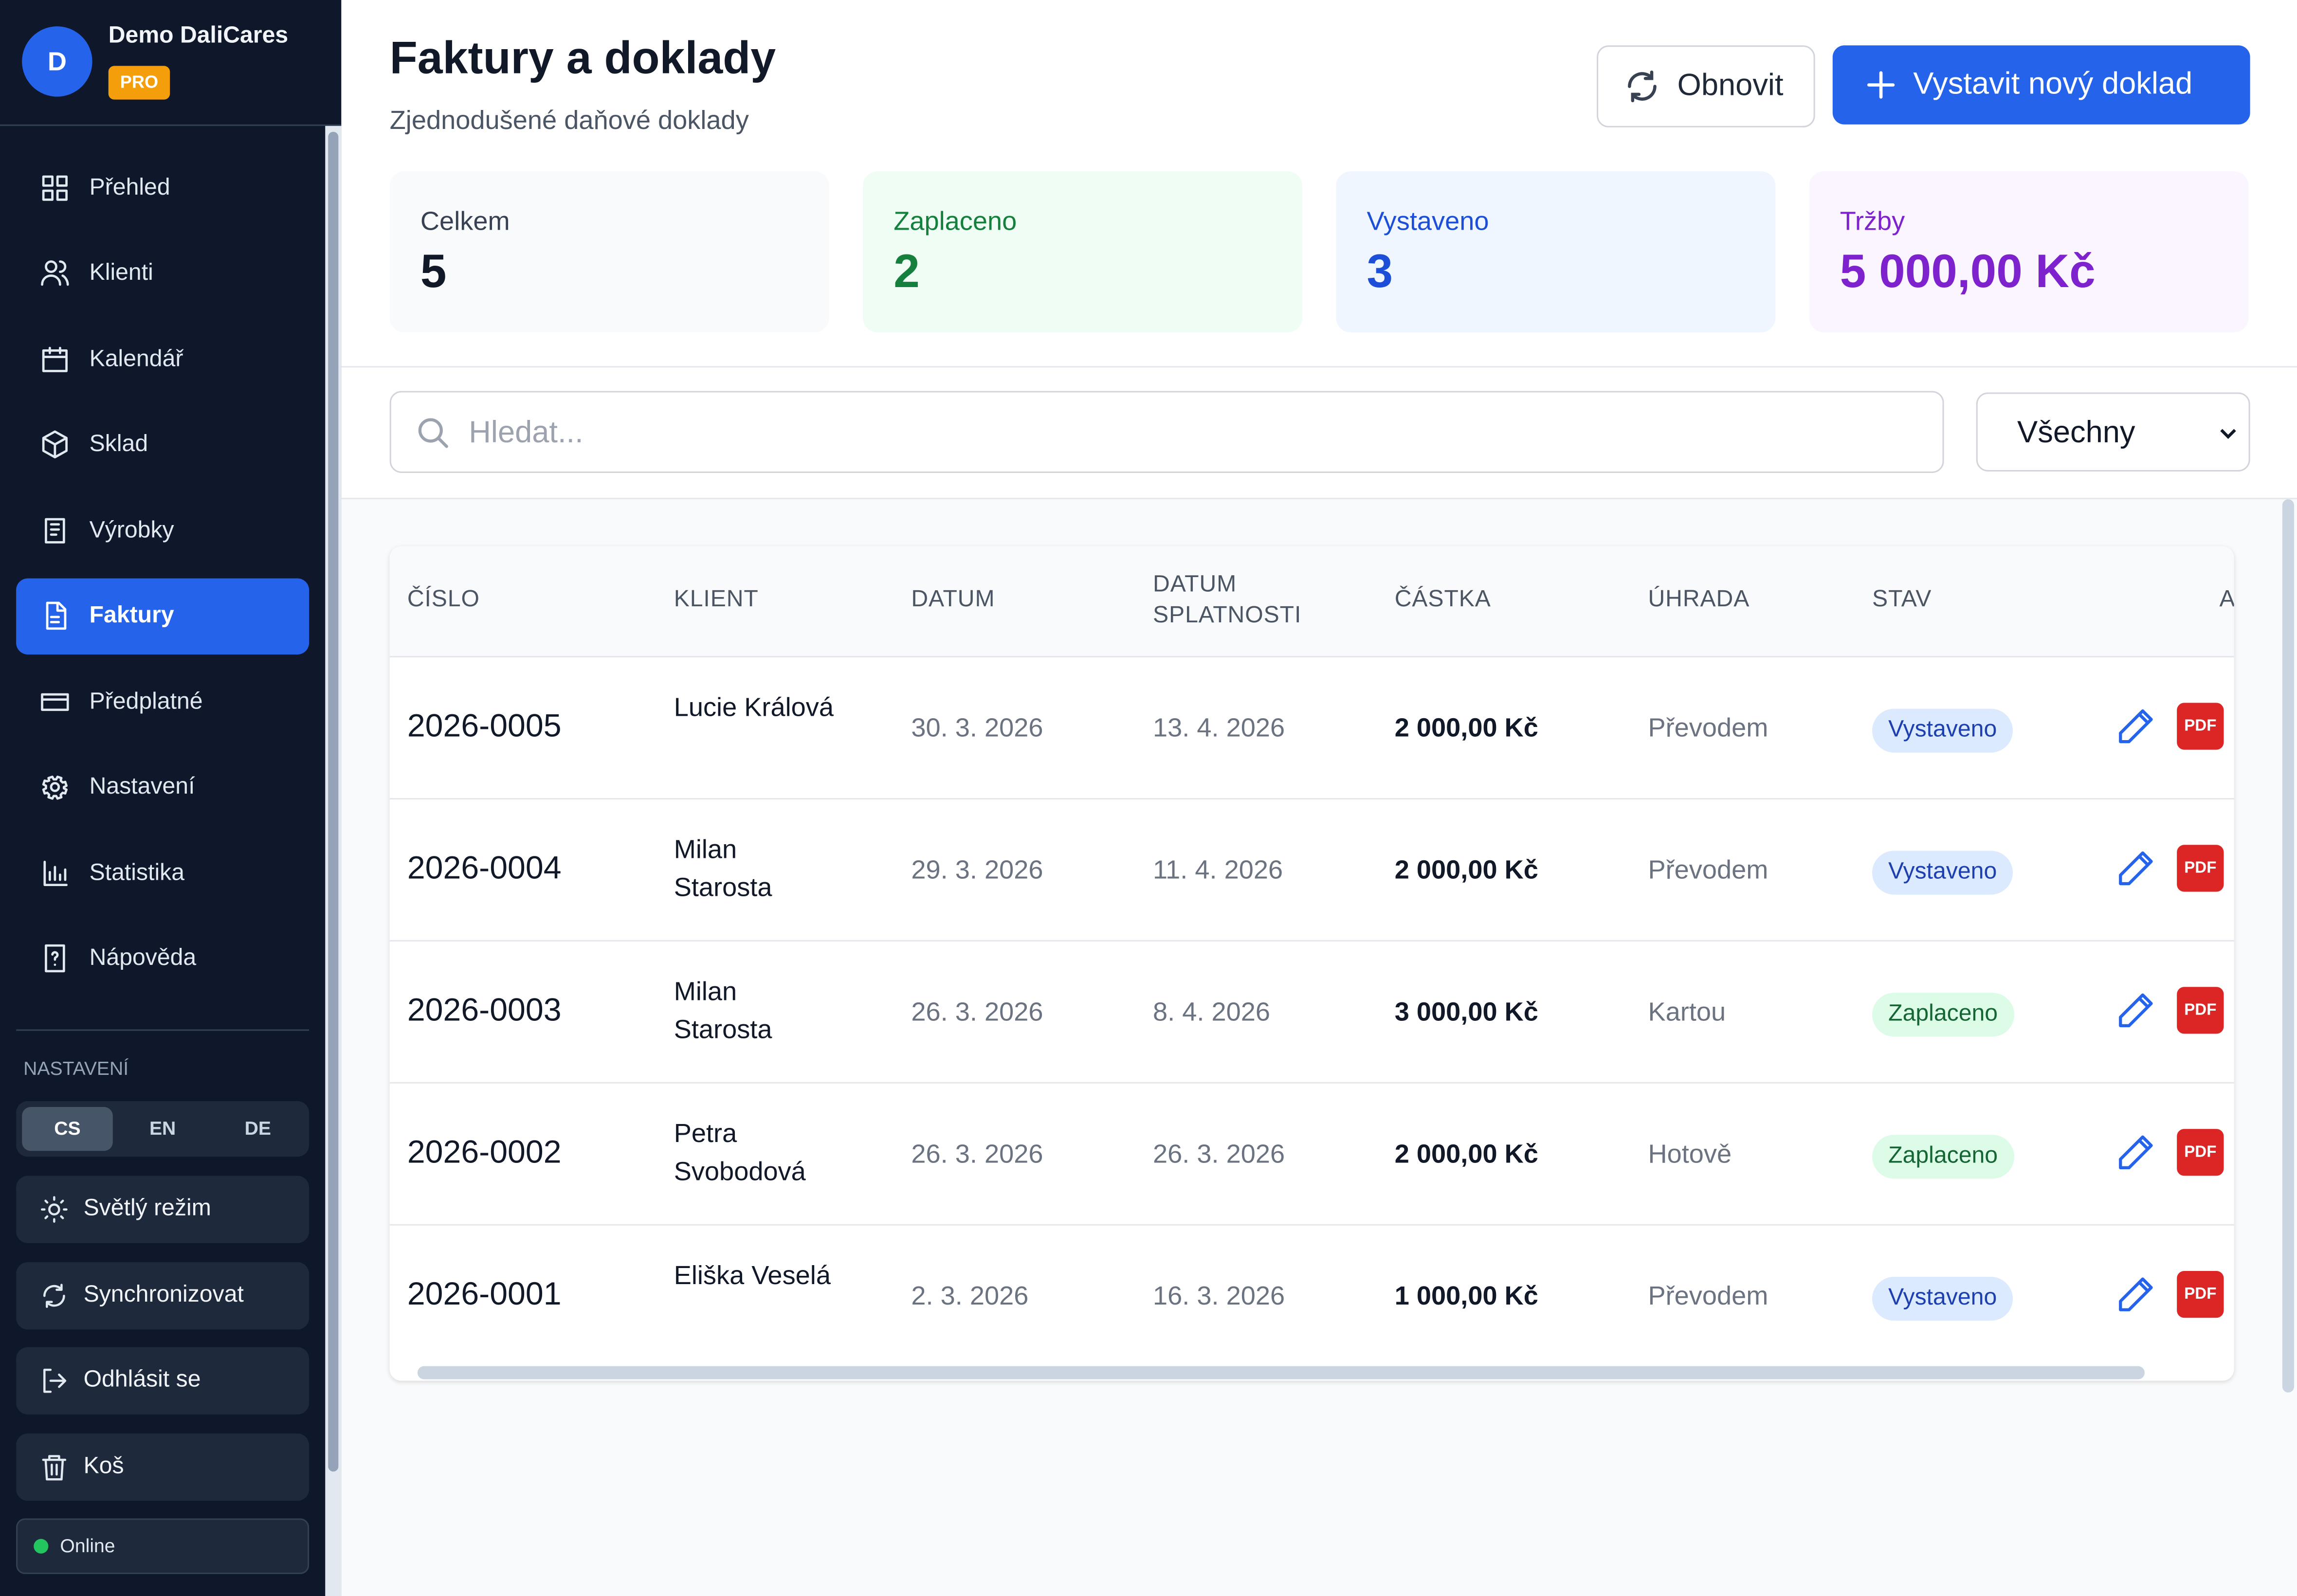 The image size is (2297, 1596). What do you see at coordinates (162, 188) in the screenshot?
I see `nav-item: Přehled` at bounding box center [162, 188].